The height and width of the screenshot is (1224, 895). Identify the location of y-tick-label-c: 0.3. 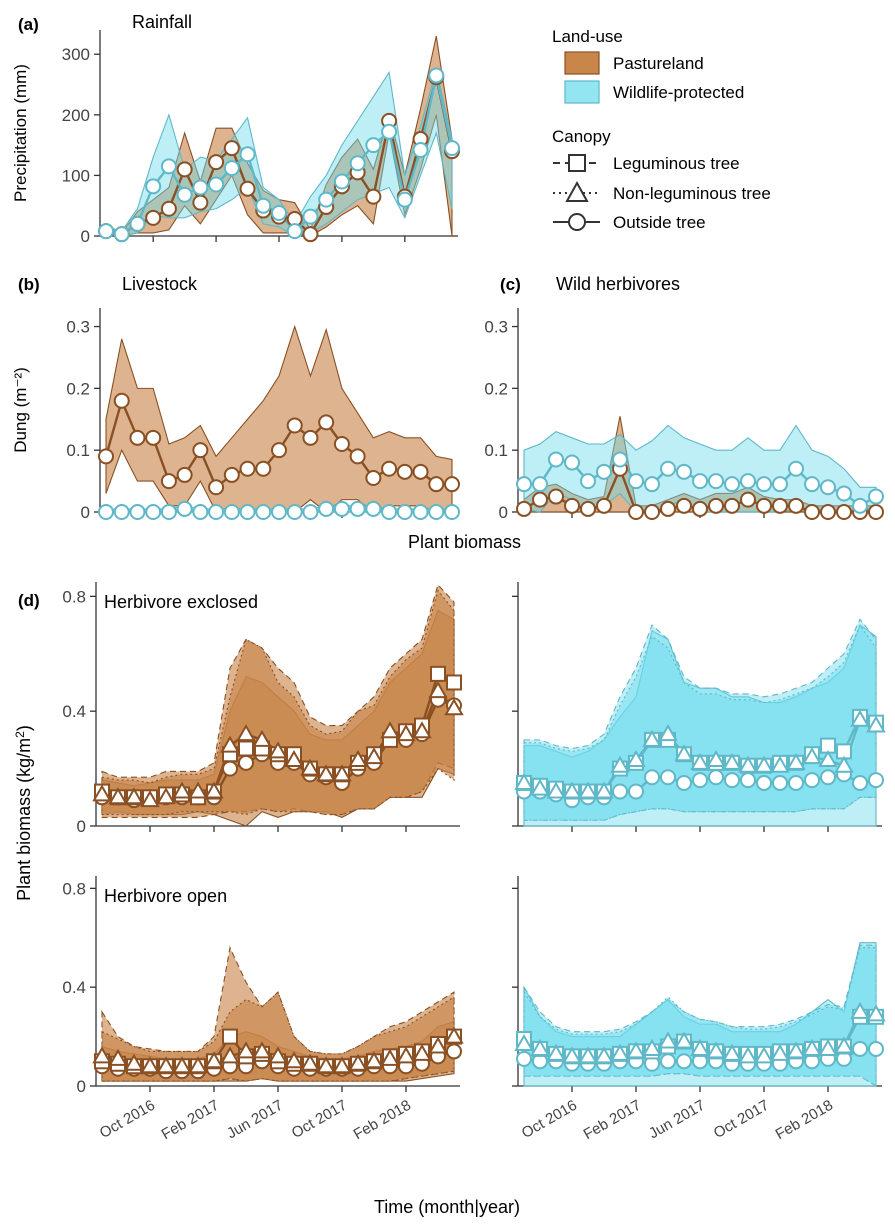
(496, 327).